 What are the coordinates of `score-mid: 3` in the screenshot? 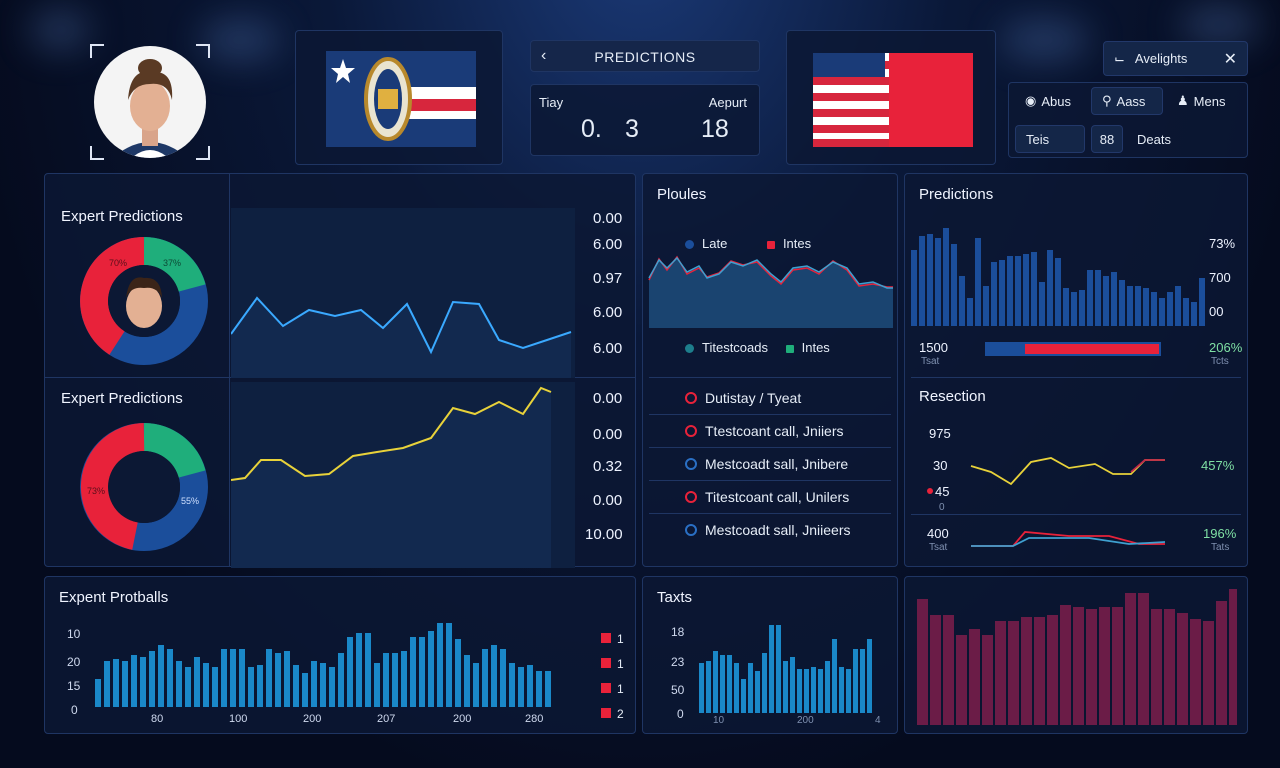 It's located at (632, 129).